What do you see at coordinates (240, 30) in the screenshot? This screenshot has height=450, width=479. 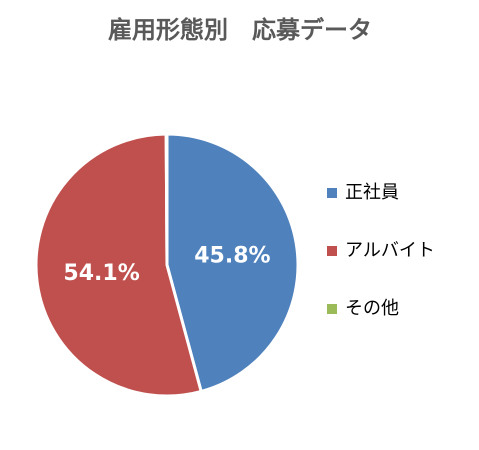 I see `chart-title: 雇用形態別 応募データ` at bounding box center [240, 30].